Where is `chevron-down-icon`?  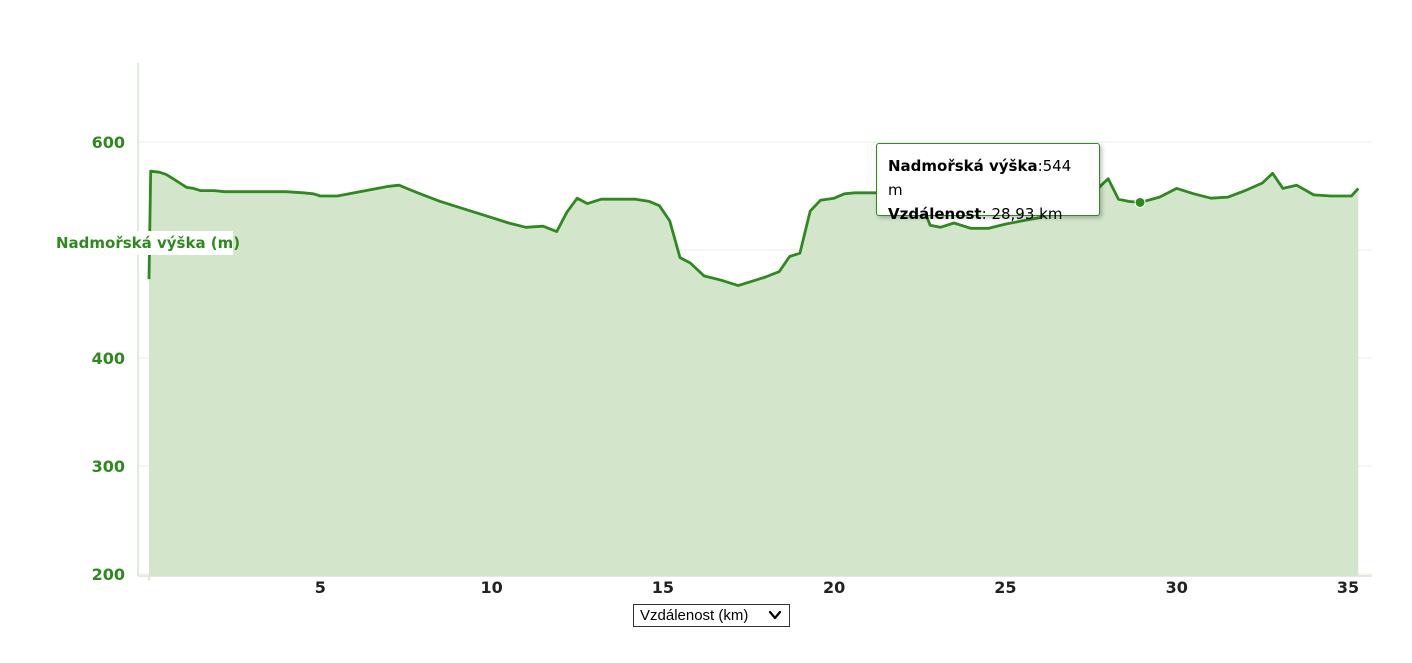
chevron-down-icon is located at coordinates (775, 615).